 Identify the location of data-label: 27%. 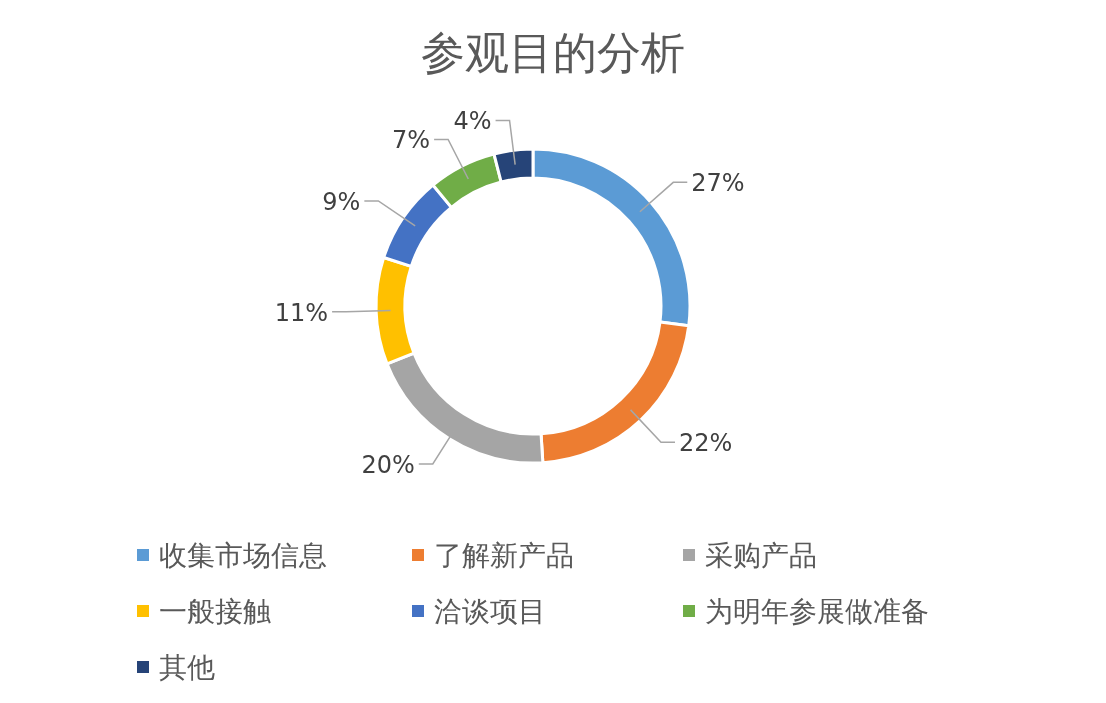
(718, 183).